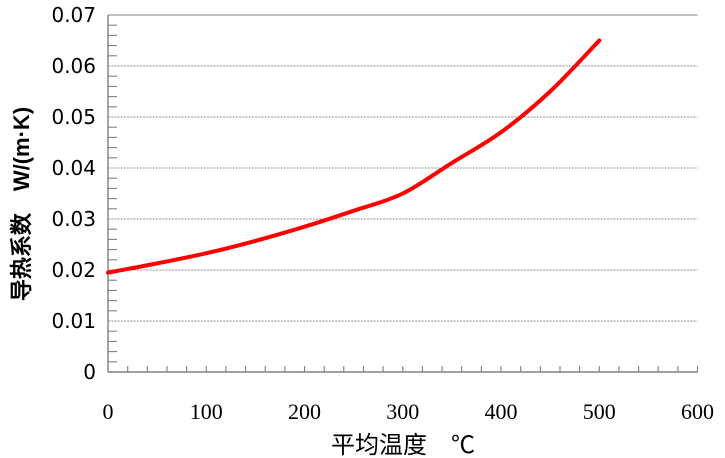 This screenshot has width=725, height=458. Describe the element at coordinates (501, 411) in the screenshot. I see `x-tick-label: 400` at that location.